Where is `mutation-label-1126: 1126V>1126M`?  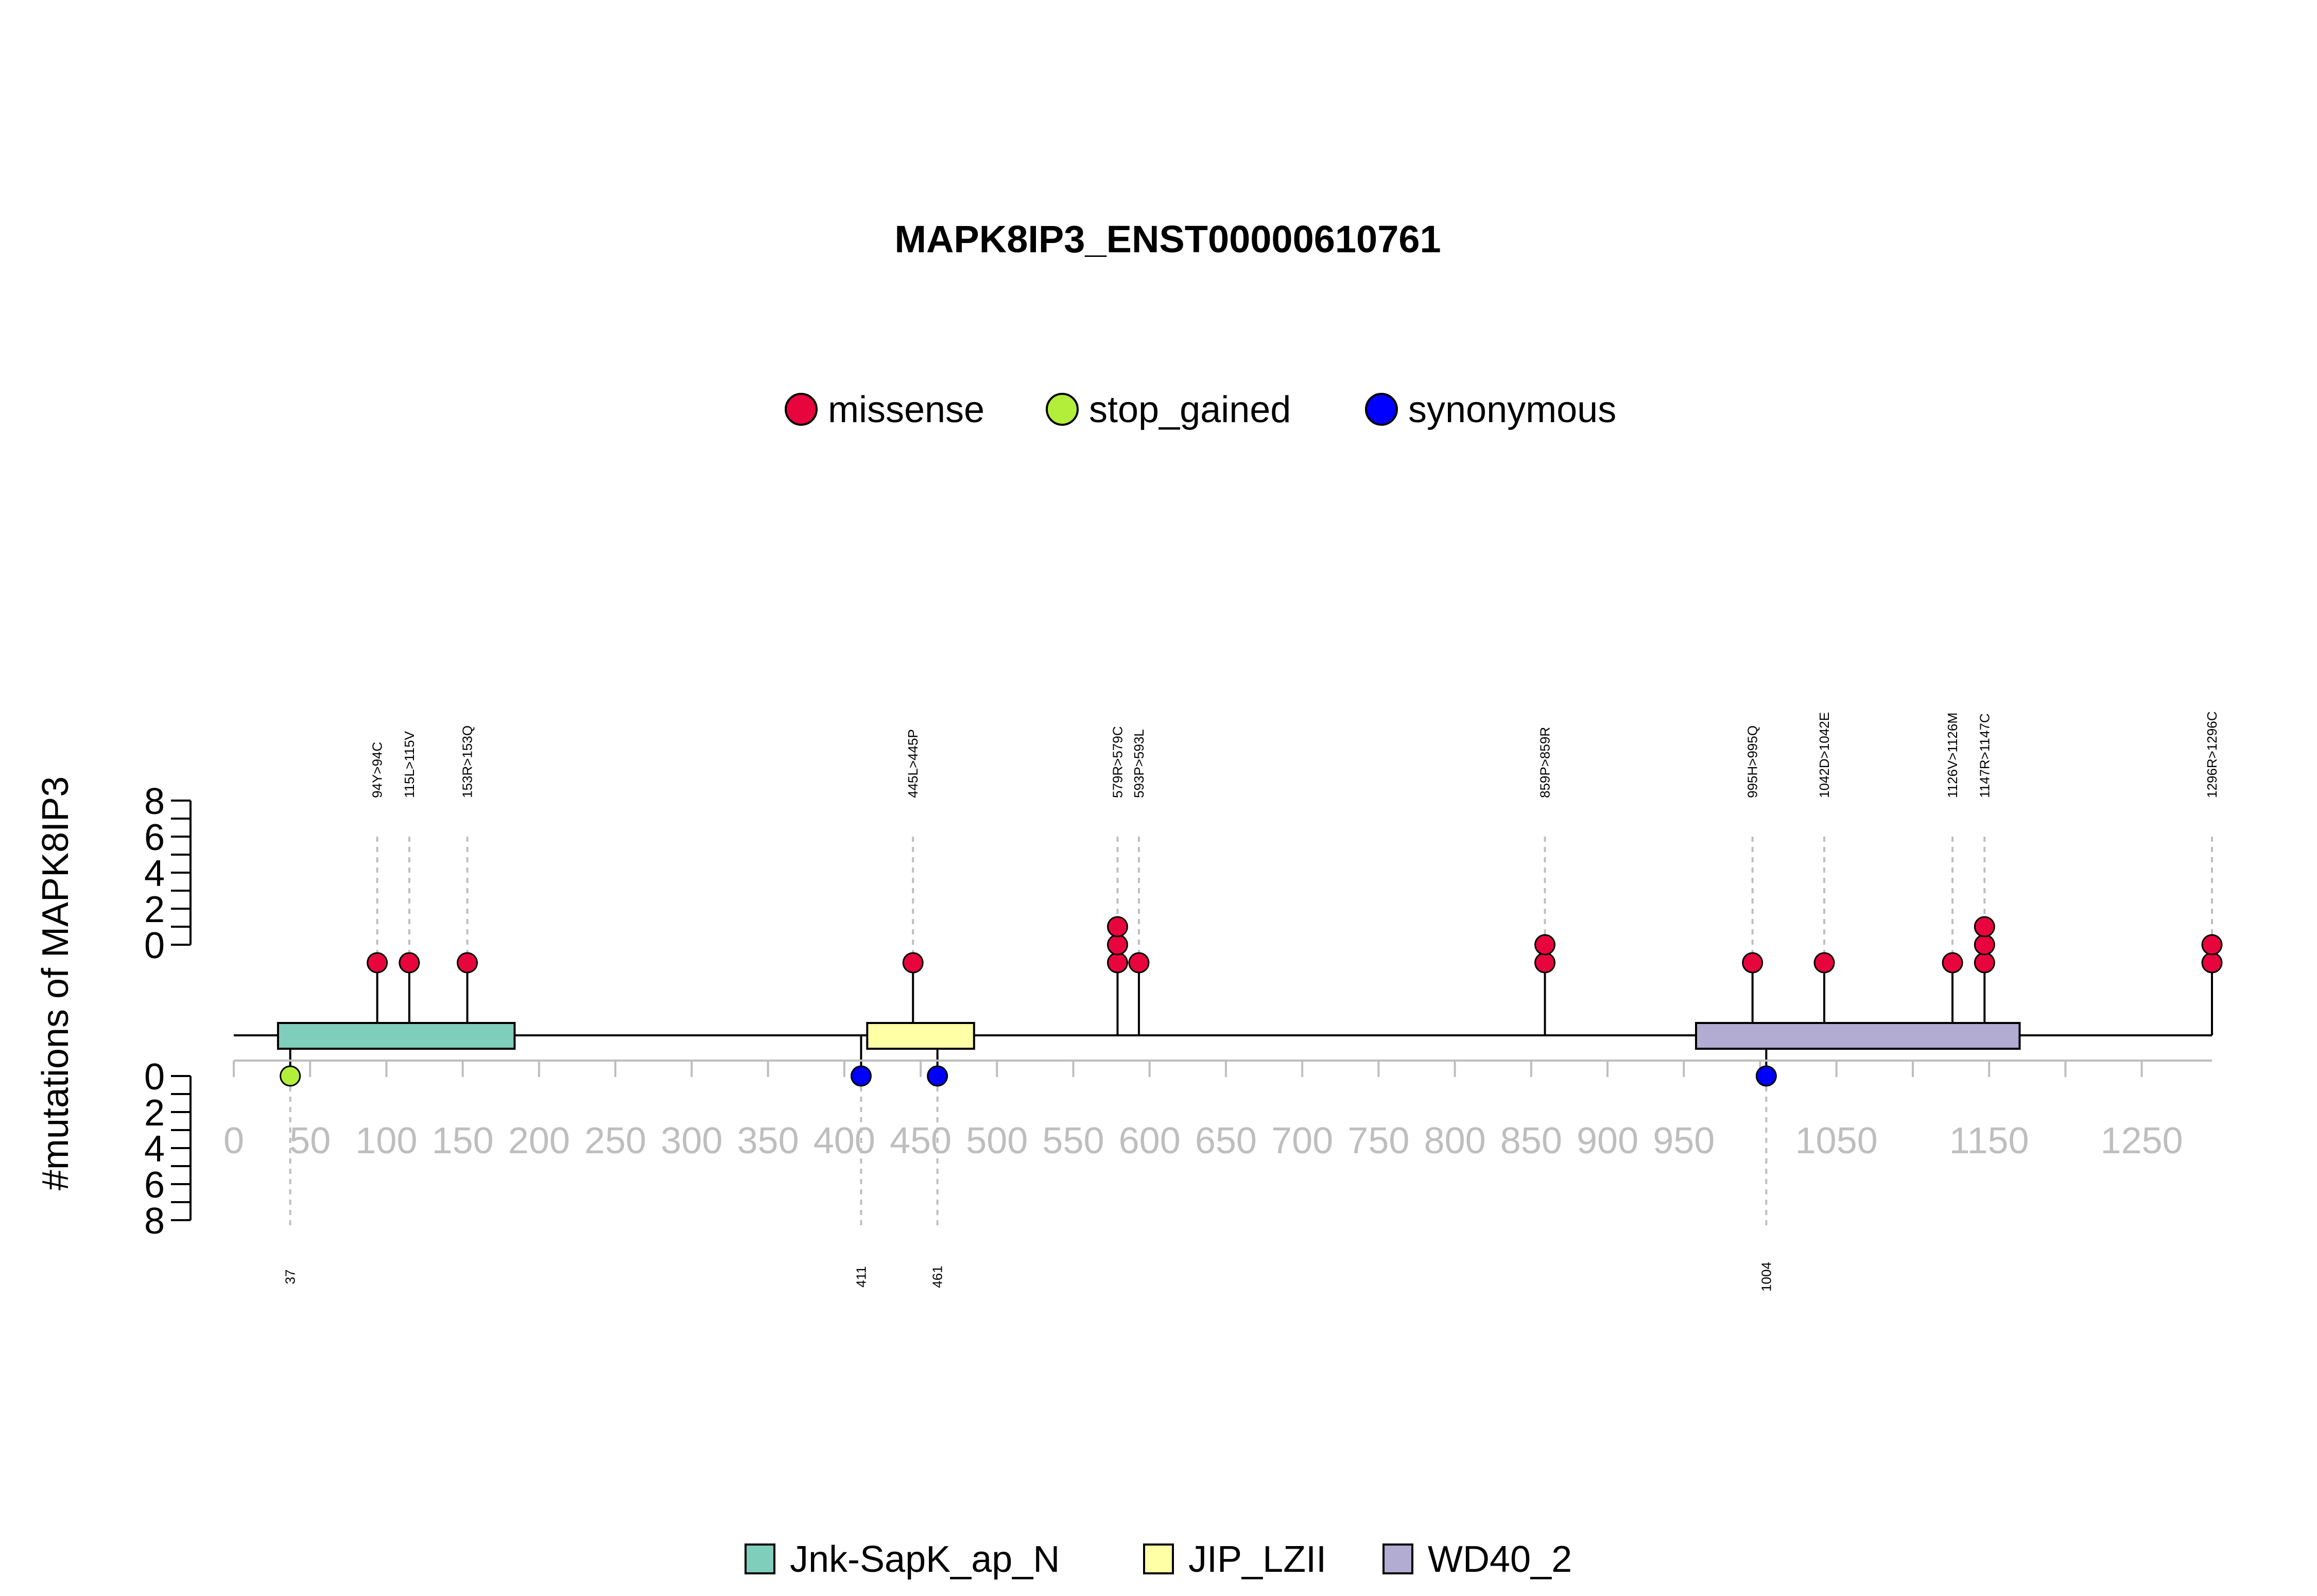 mutation-label-1126: 1126V>1126M is located at coordinates (1952, 756).